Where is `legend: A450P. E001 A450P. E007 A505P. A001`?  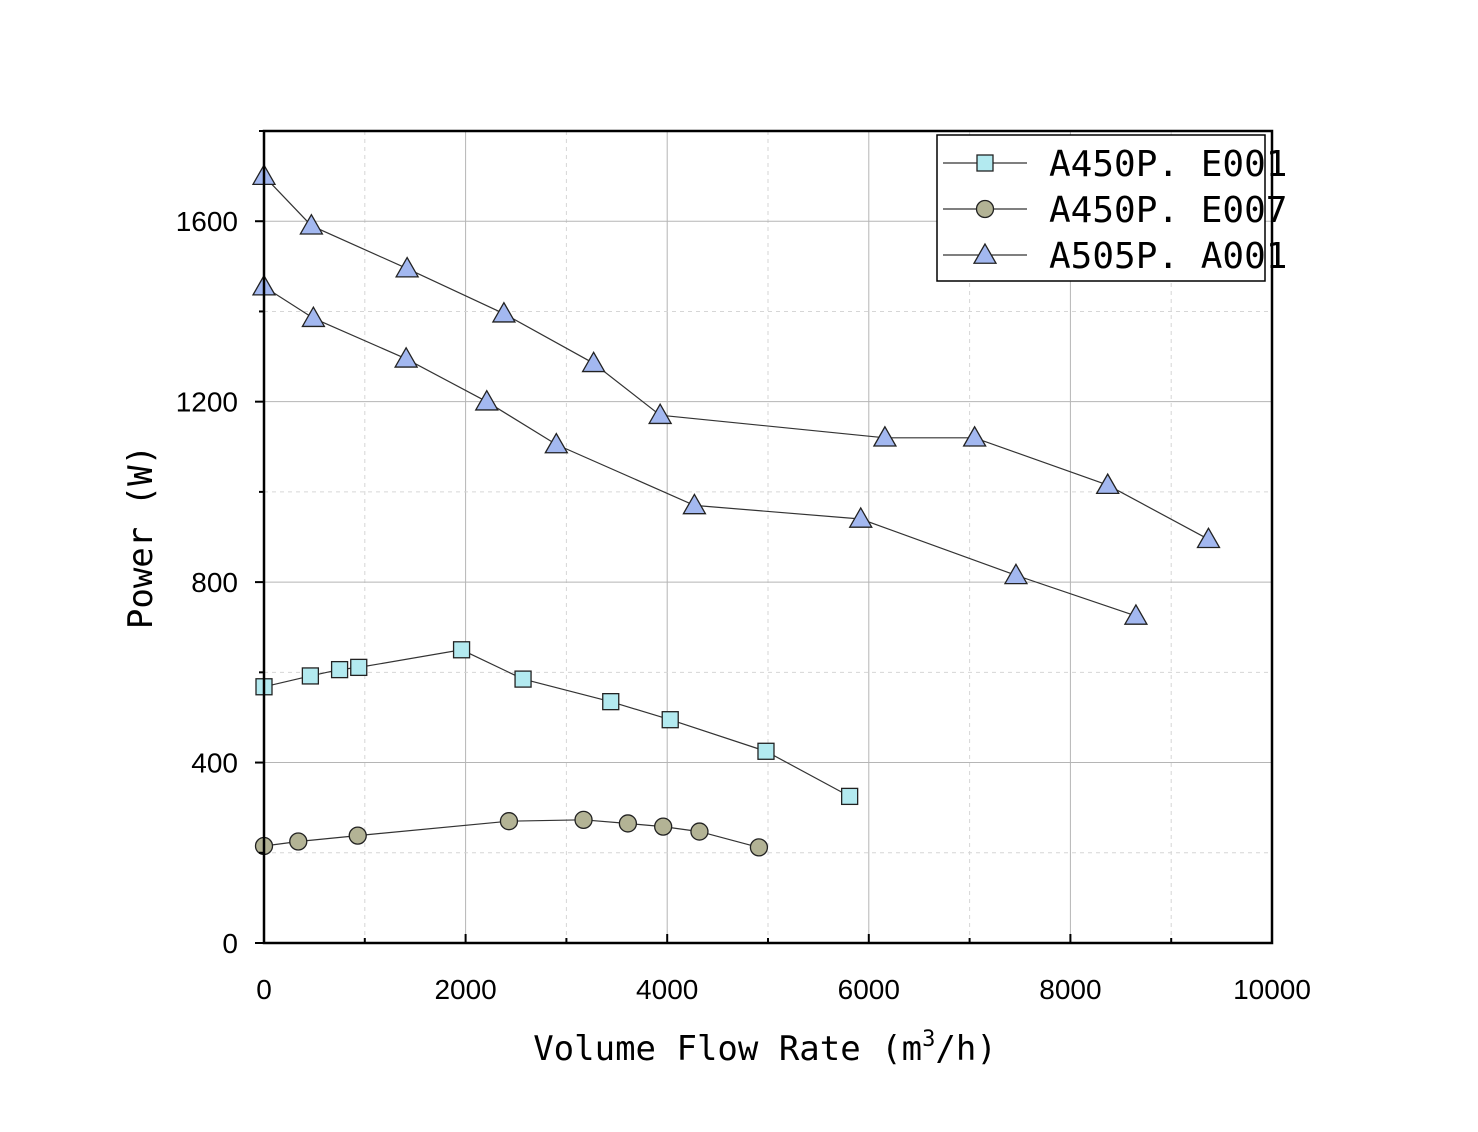 legend: A450P. E001 A450P. E007 A505P. A001 is located at coordinates (1111, 208).